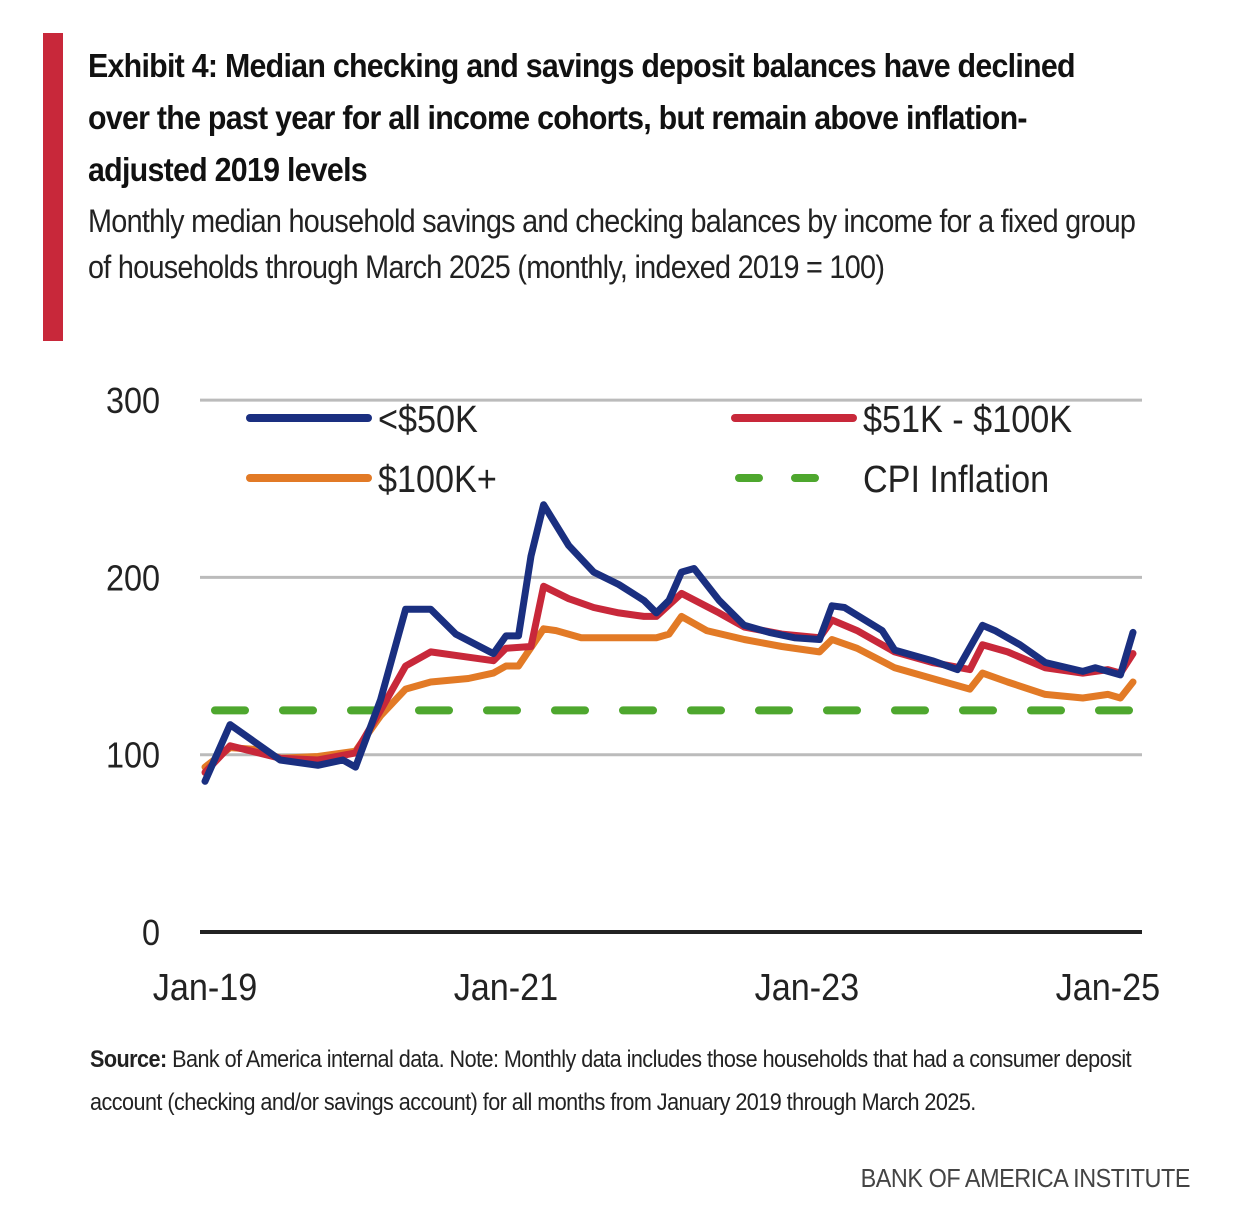 The height and width of the screenshot is (1224, 1236). I want to click on x-tick-label: Jan-25, so click(1108, 986).